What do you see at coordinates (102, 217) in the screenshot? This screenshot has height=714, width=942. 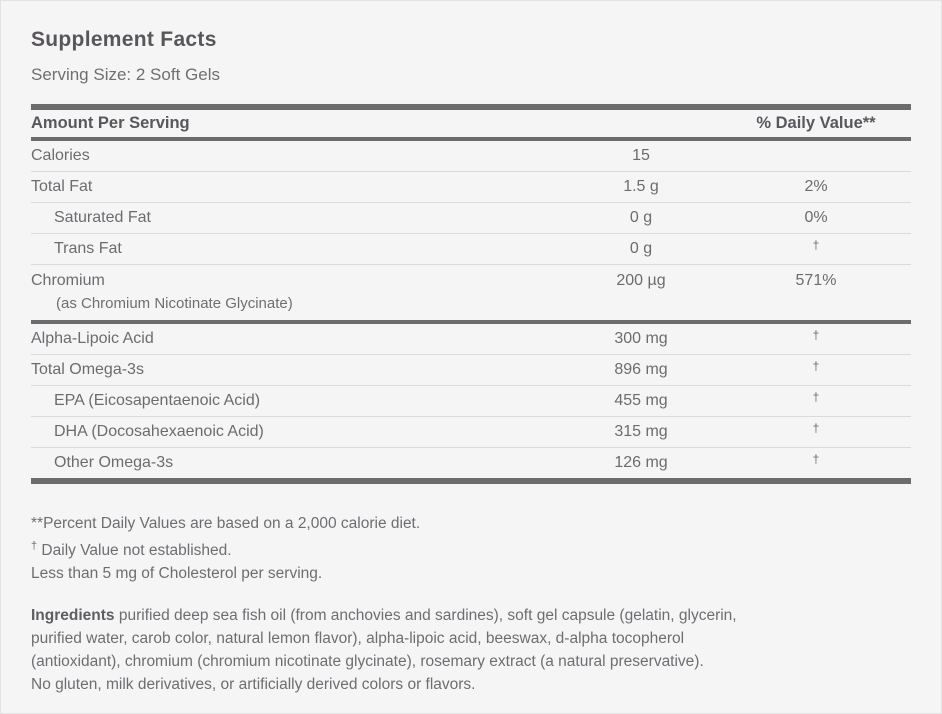 I see `nutrient-name: Saturated Fat` at bounding box center [102, 217].